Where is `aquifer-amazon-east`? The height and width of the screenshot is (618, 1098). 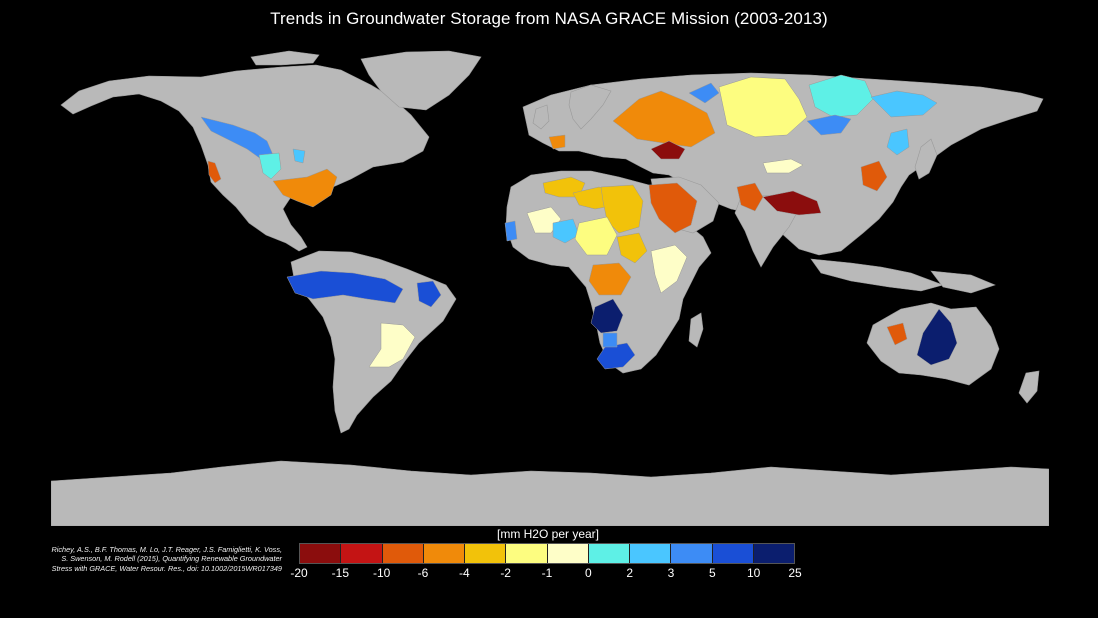 aquifer-amazon-east is located at coordinates (429, 294).